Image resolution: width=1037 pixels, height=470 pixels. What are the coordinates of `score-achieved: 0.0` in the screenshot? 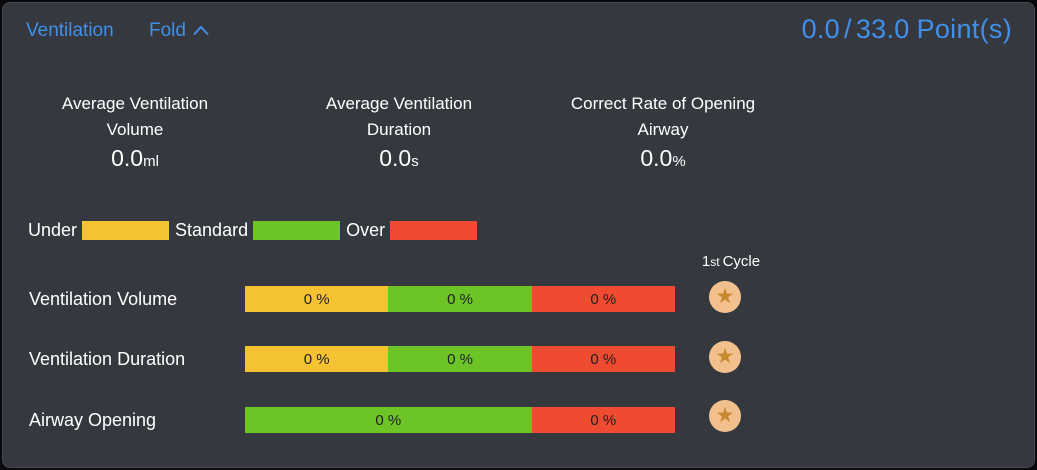 It's located at (820, 29).